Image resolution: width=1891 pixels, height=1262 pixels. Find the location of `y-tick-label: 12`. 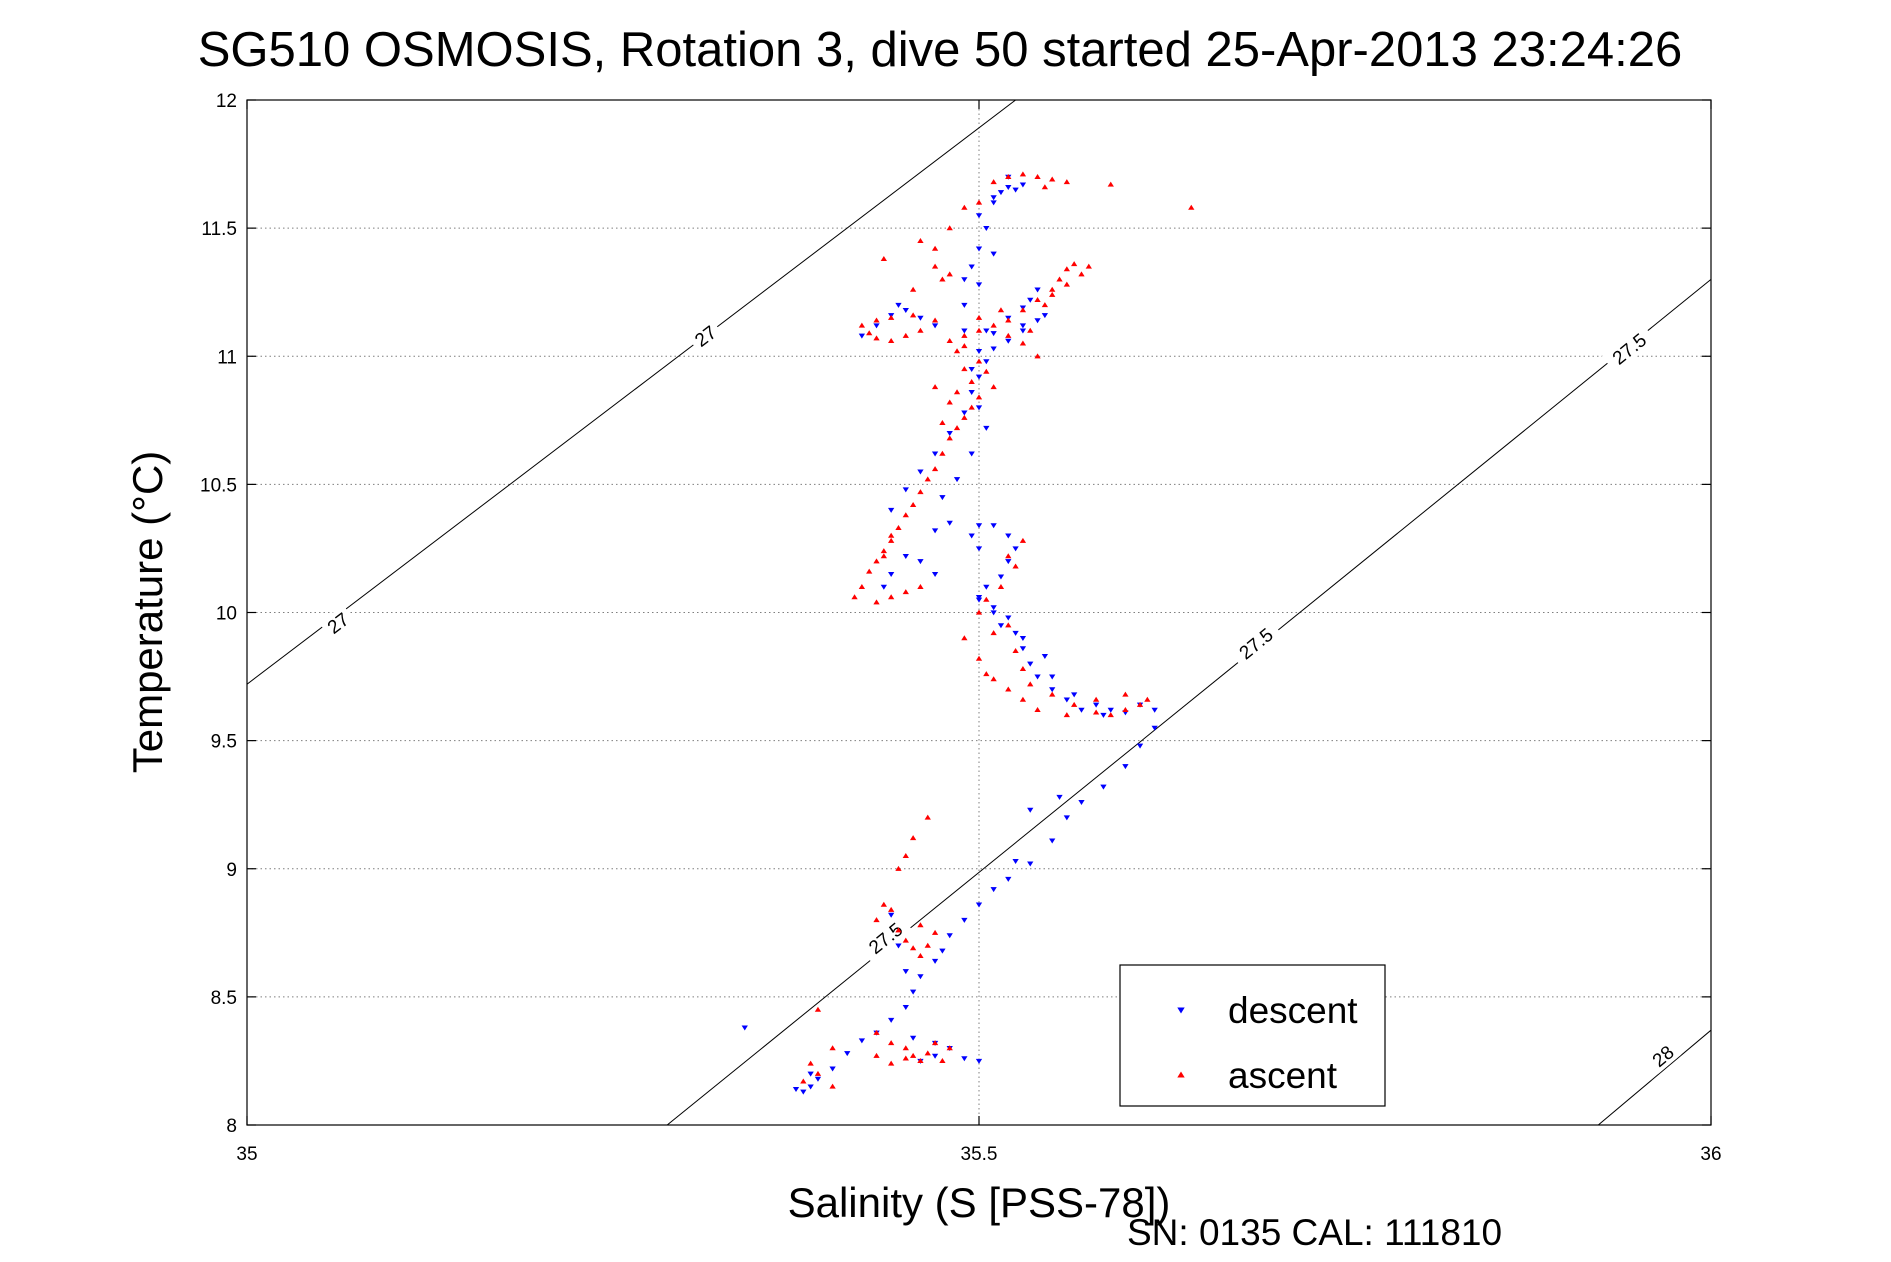

y-tick-label: 12 is located at coordinates (226, 101).